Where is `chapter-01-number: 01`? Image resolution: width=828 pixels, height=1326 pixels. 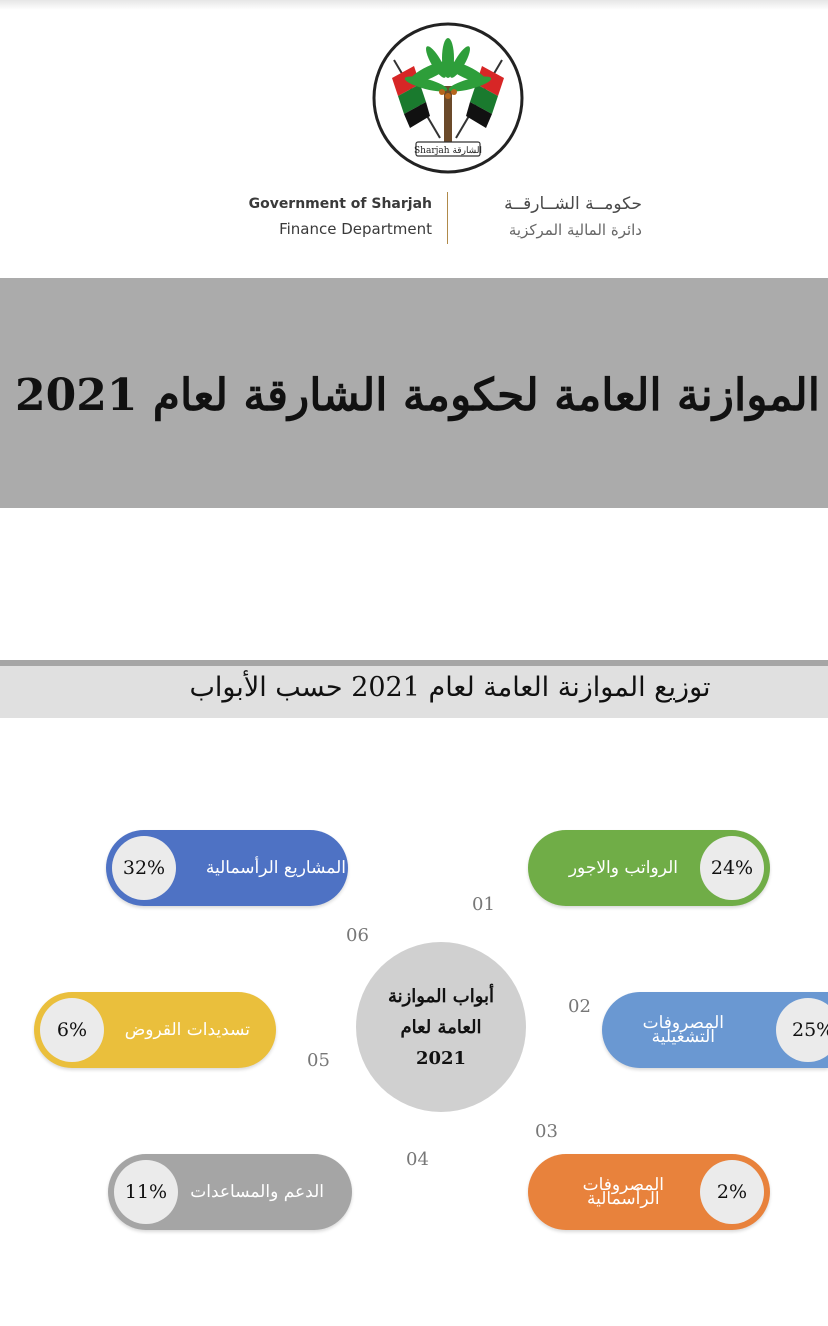 chapter-01-number: 01 is located at coordinates (483, 904).